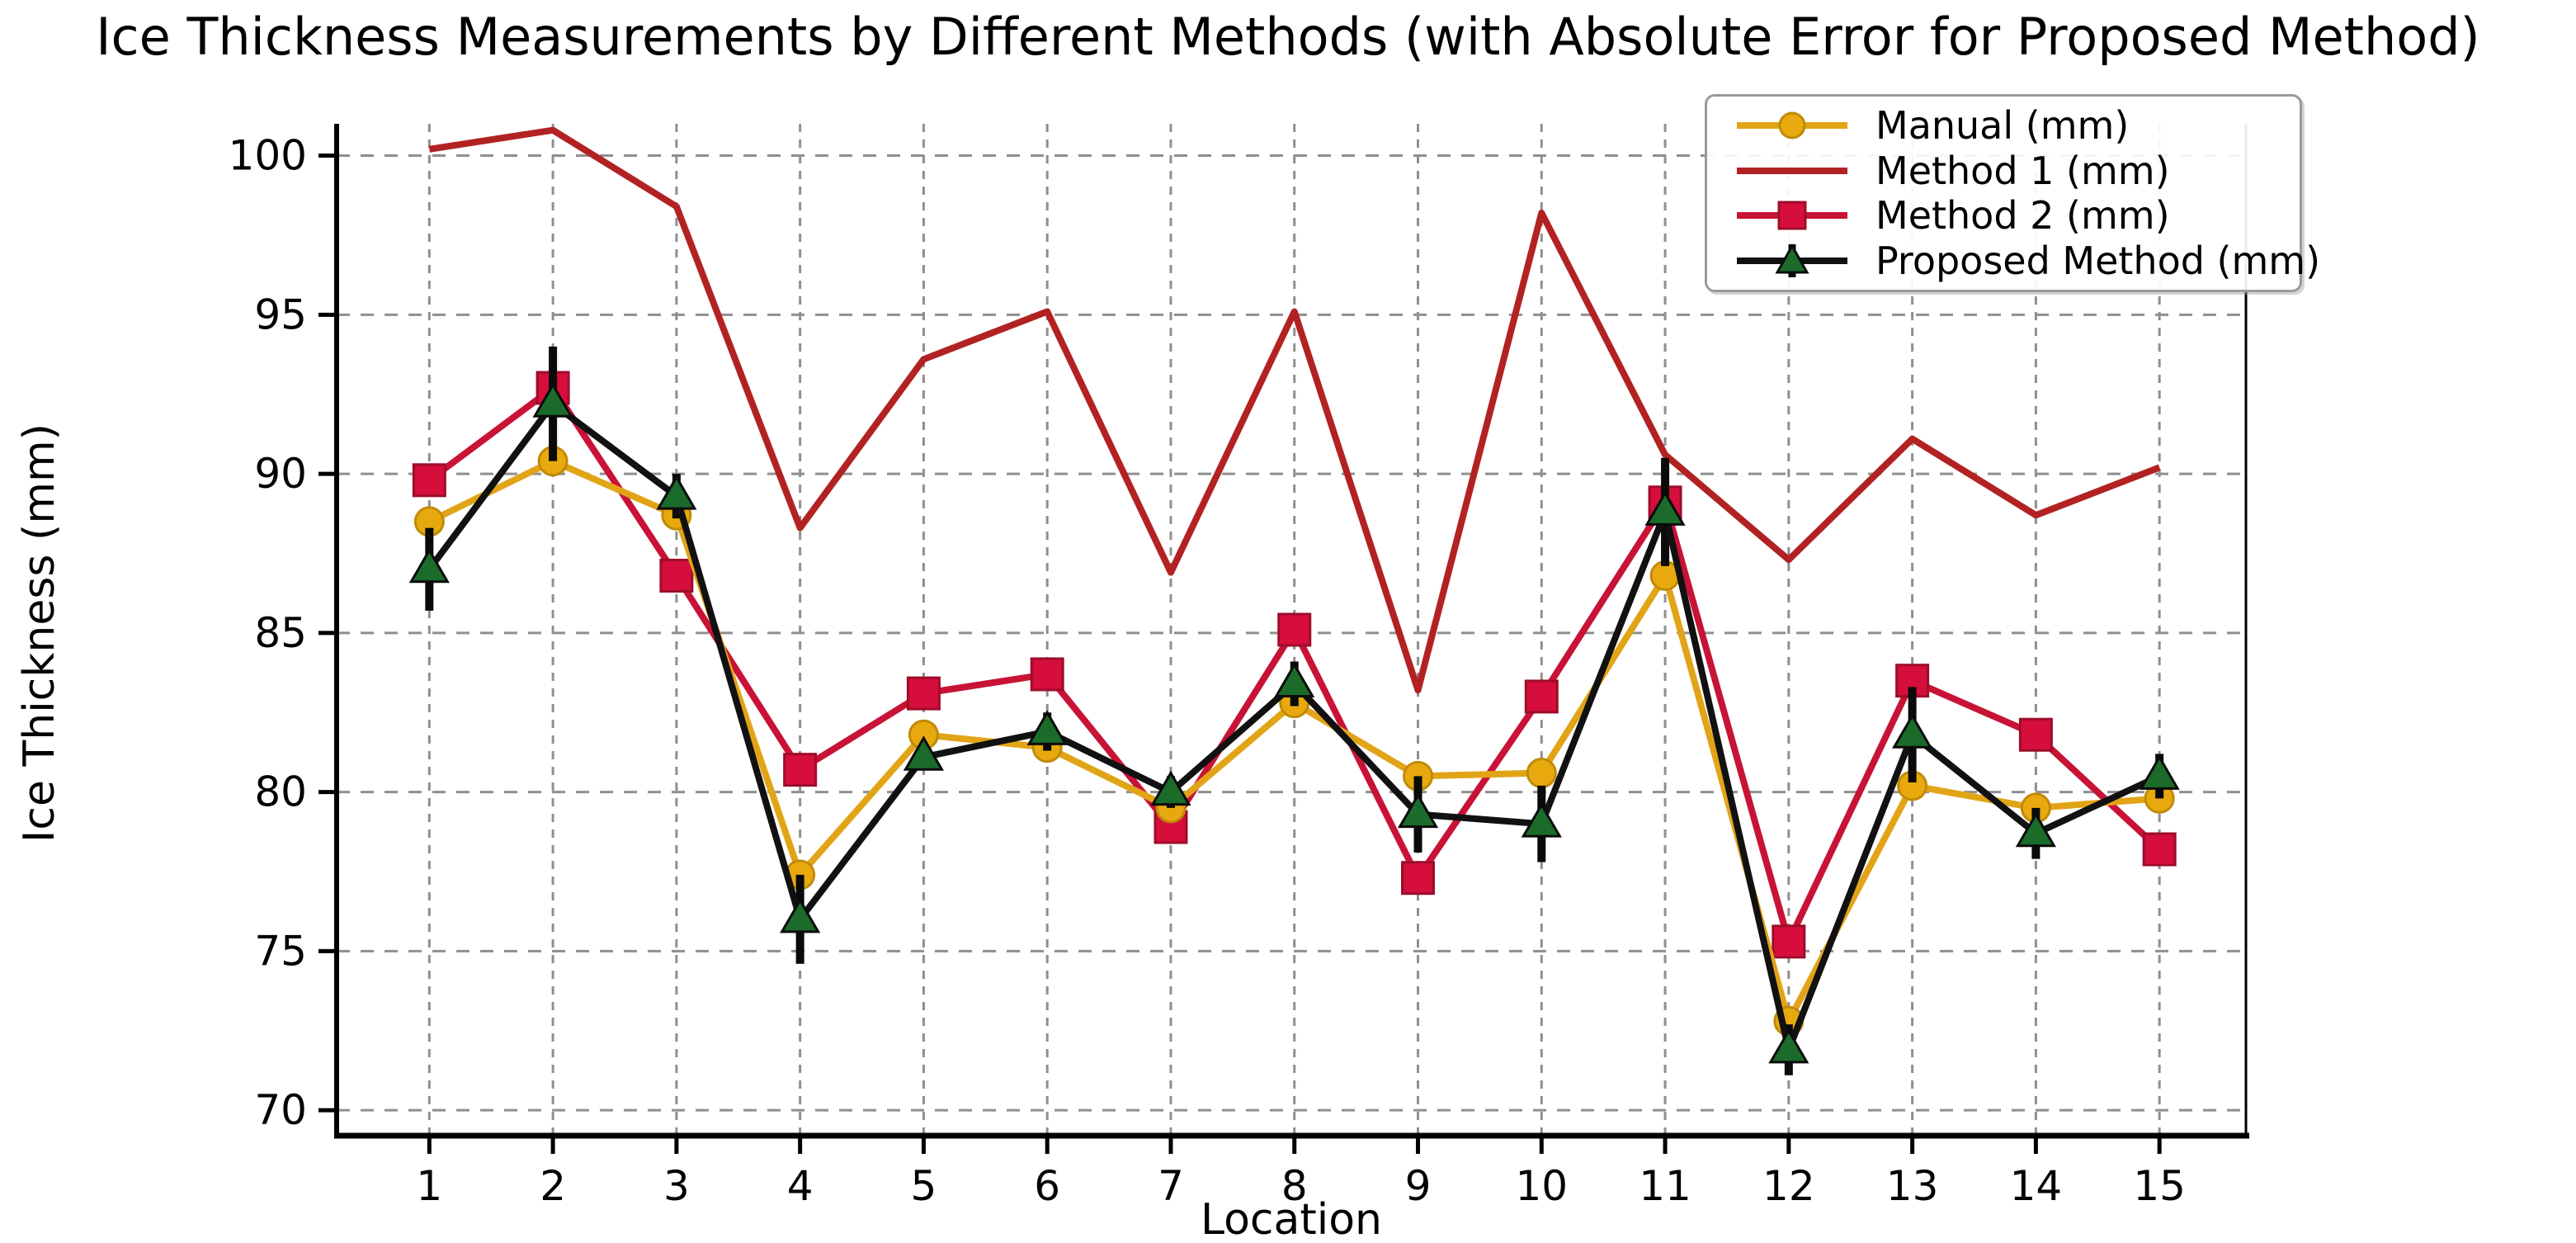  I want to click on y-tick-label: 90, so click(280, 474).